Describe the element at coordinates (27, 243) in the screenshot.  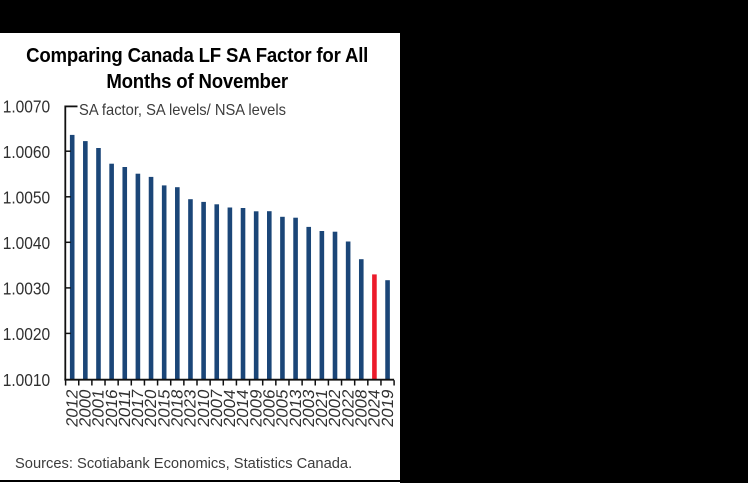
I see `svg-text: 1.0040` at that location.